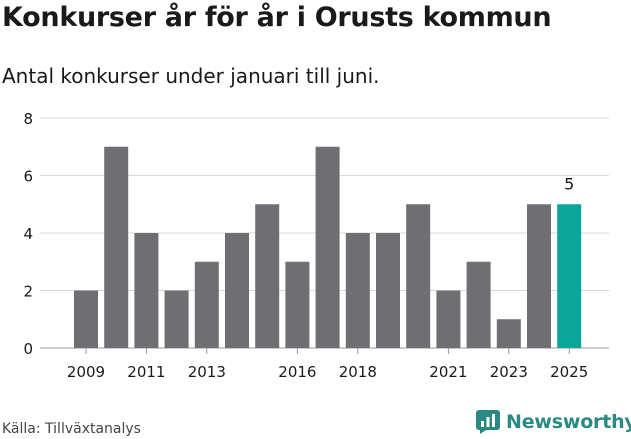 The height and width of the screenshot is (439, 631). I want to click on newsworthy-logo: Newsworthy, so click(553, 422).